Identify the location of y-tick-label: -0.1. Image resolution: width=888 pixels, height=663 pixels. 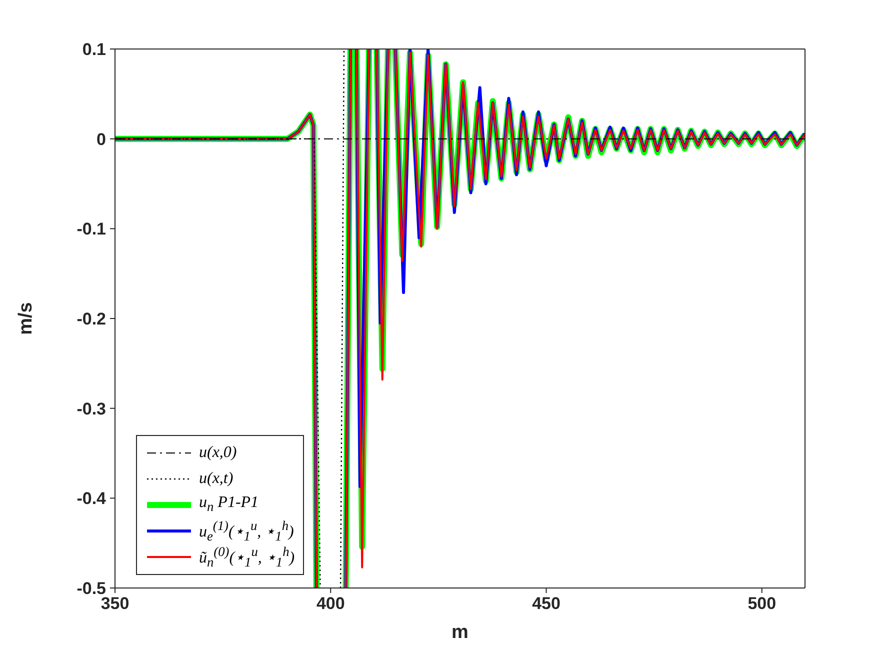
(91, 229).